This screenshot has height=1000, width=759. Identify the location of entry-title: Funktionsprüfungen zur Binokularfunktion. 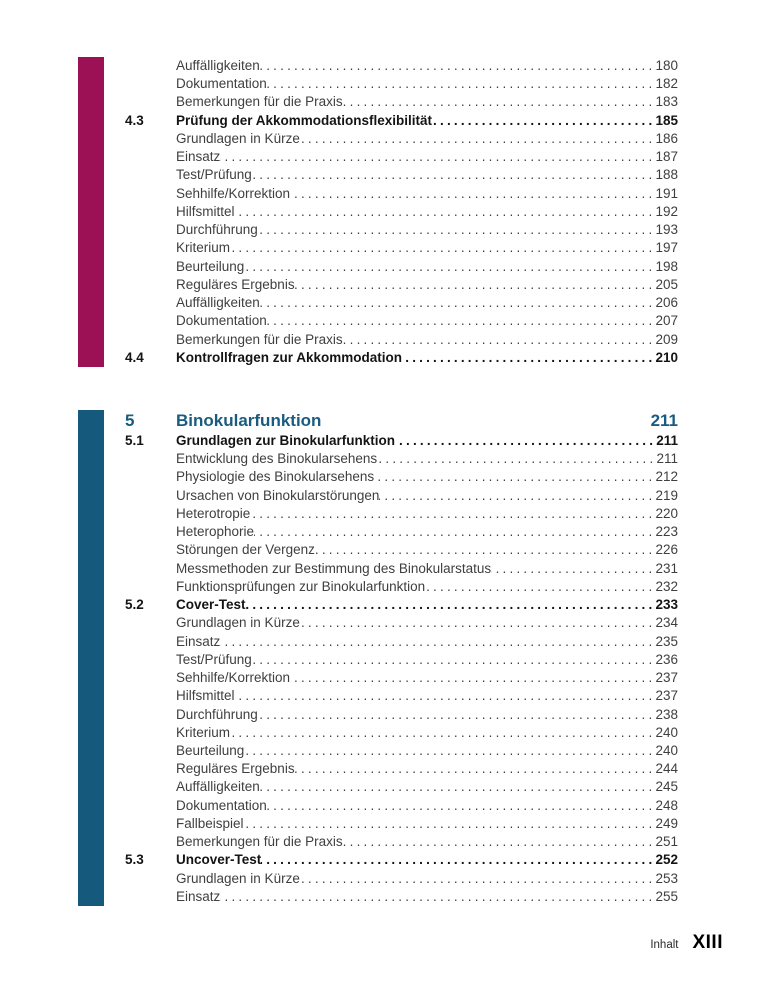
(301, 586).